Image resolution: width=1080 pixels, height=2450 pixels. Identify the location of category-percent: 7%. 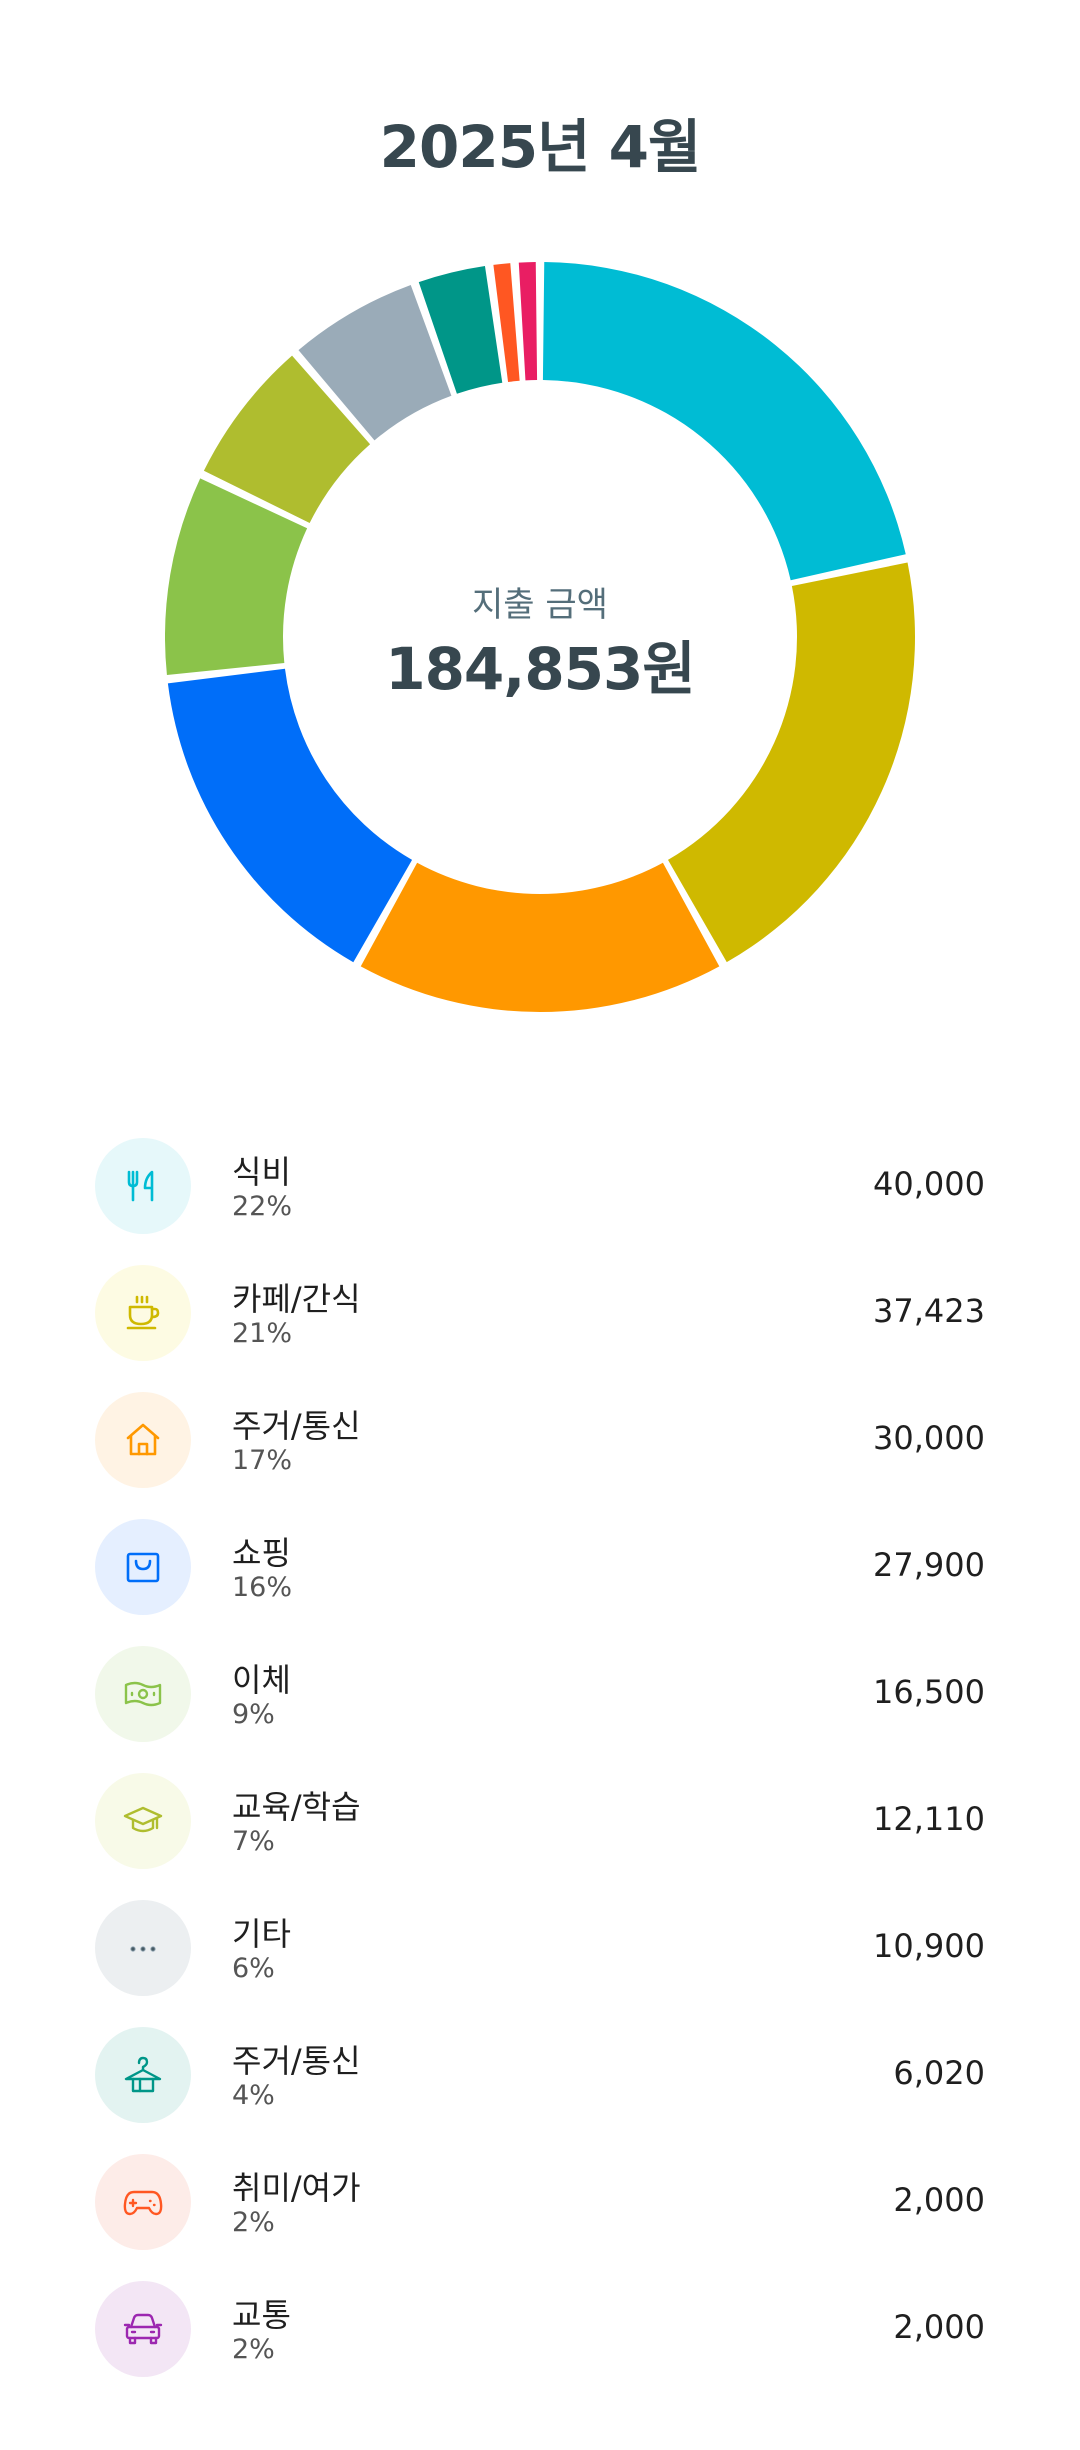
(253, 1841).